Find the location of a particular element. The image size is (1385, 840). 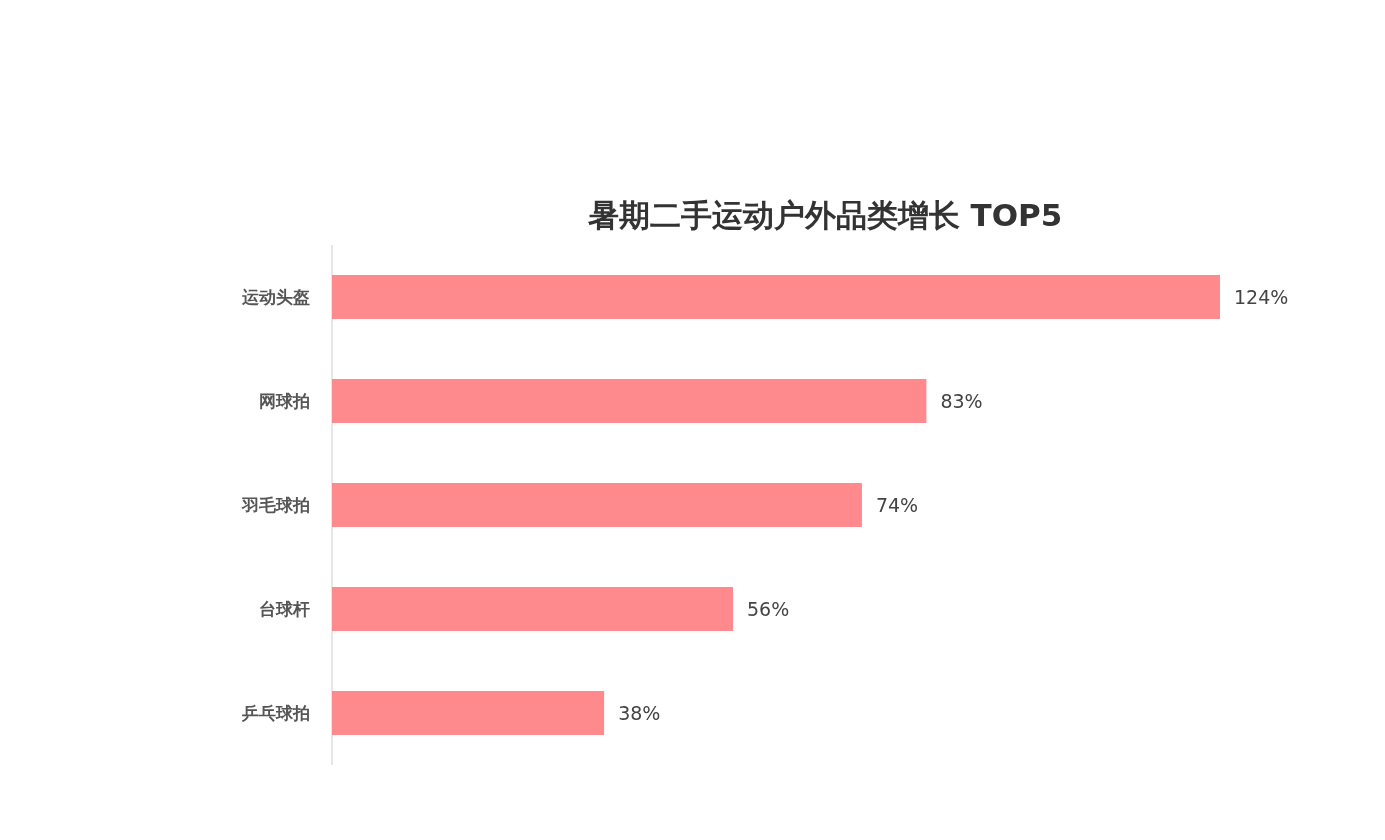

y-tick-label: 网球拍 is located at coordinates (284, 401).